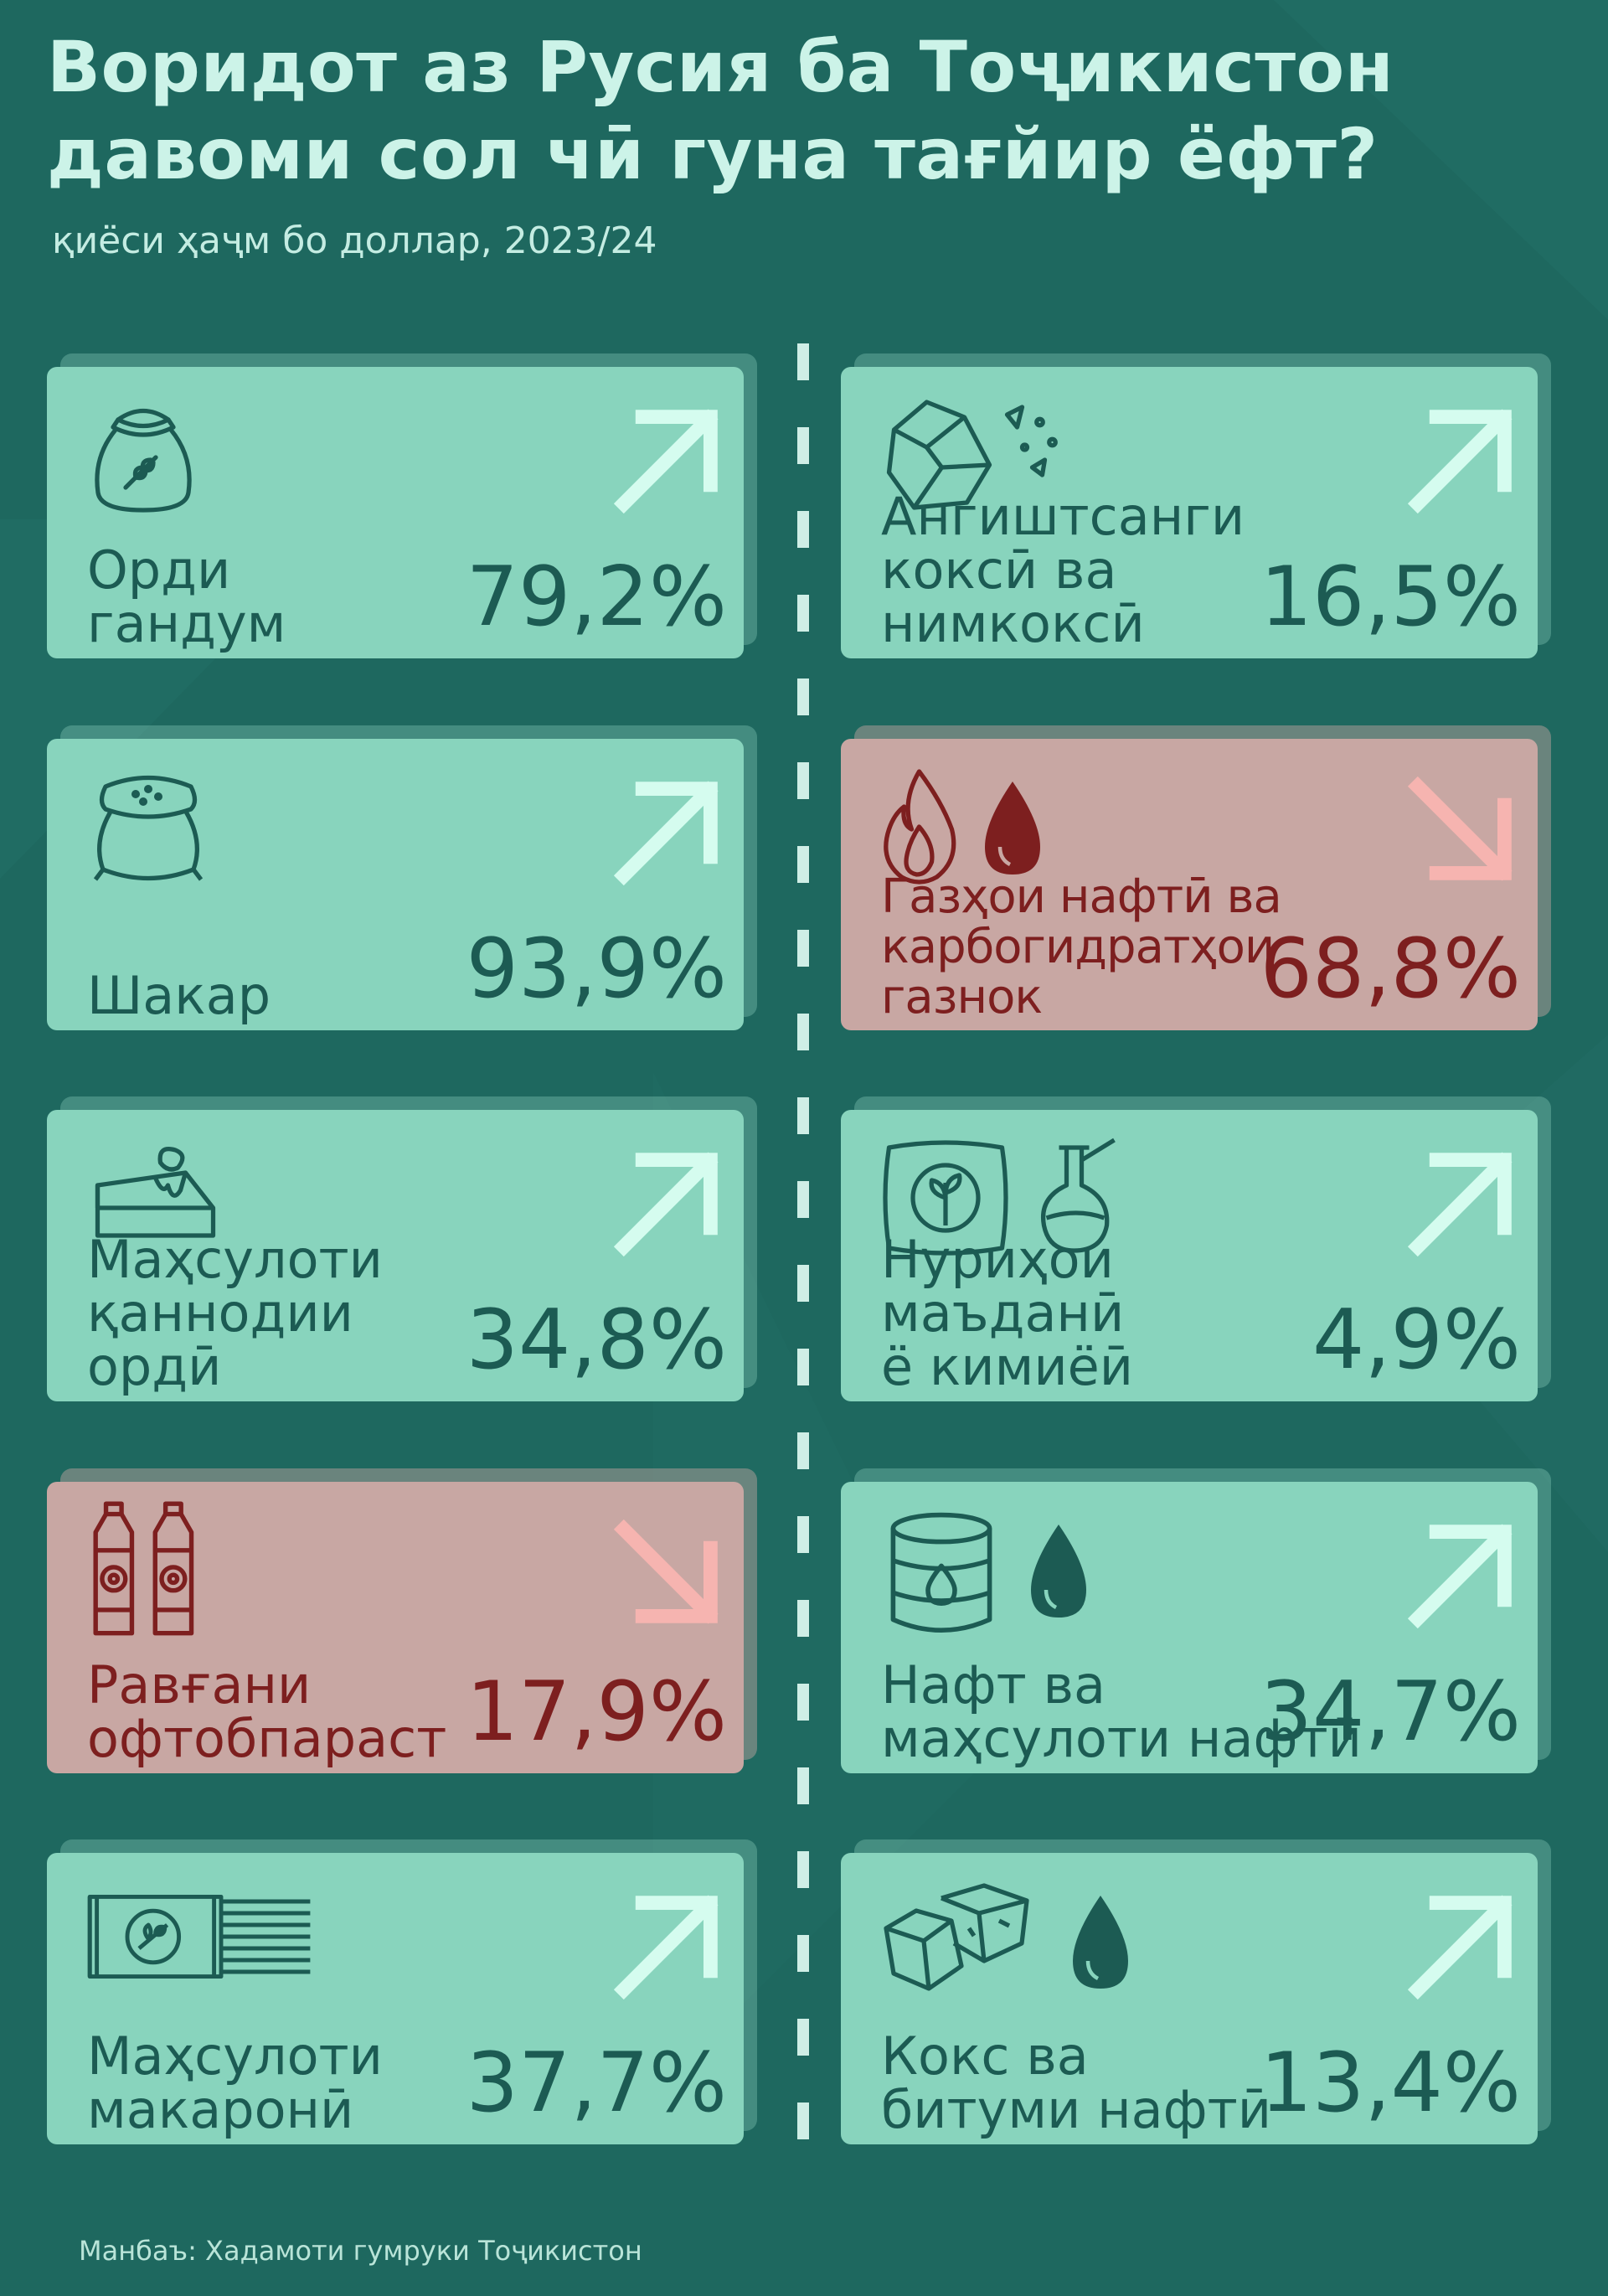 The width and height of the screenshot is (1608, 2296). What do you see at coordinates (403, 885) in the screenshot?
I see `card-sugar: Шакар 93,9%` at bounding box center [403, 885].